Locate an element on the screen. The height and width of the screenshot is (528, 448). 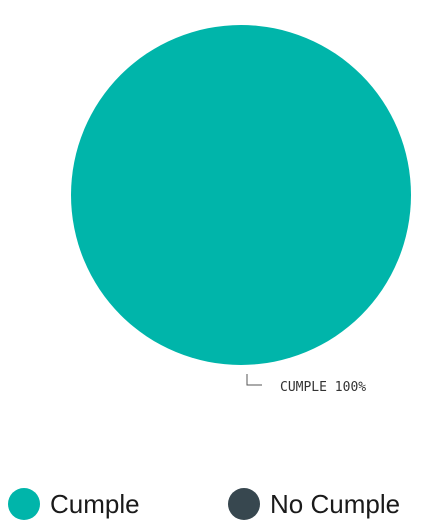
legend-swatch-no-cumple is located at coordinates (244, 504).